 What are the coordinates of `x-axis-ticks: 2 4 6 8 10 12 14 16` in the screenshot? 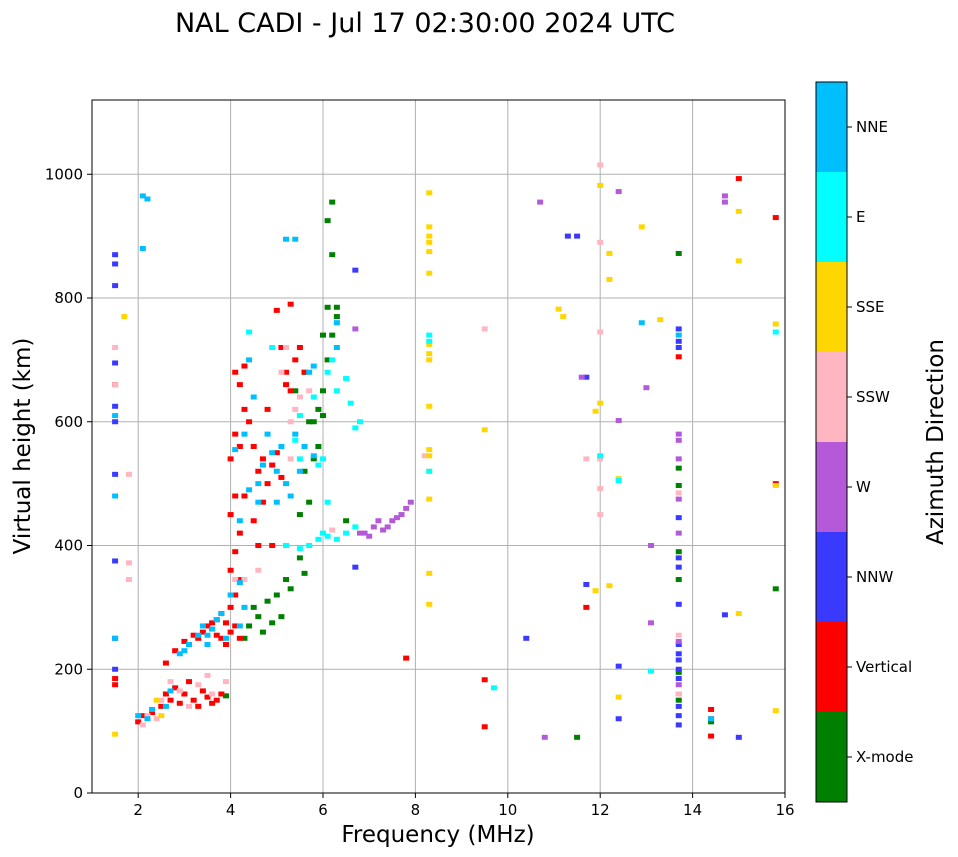 It's located at (464, 806).